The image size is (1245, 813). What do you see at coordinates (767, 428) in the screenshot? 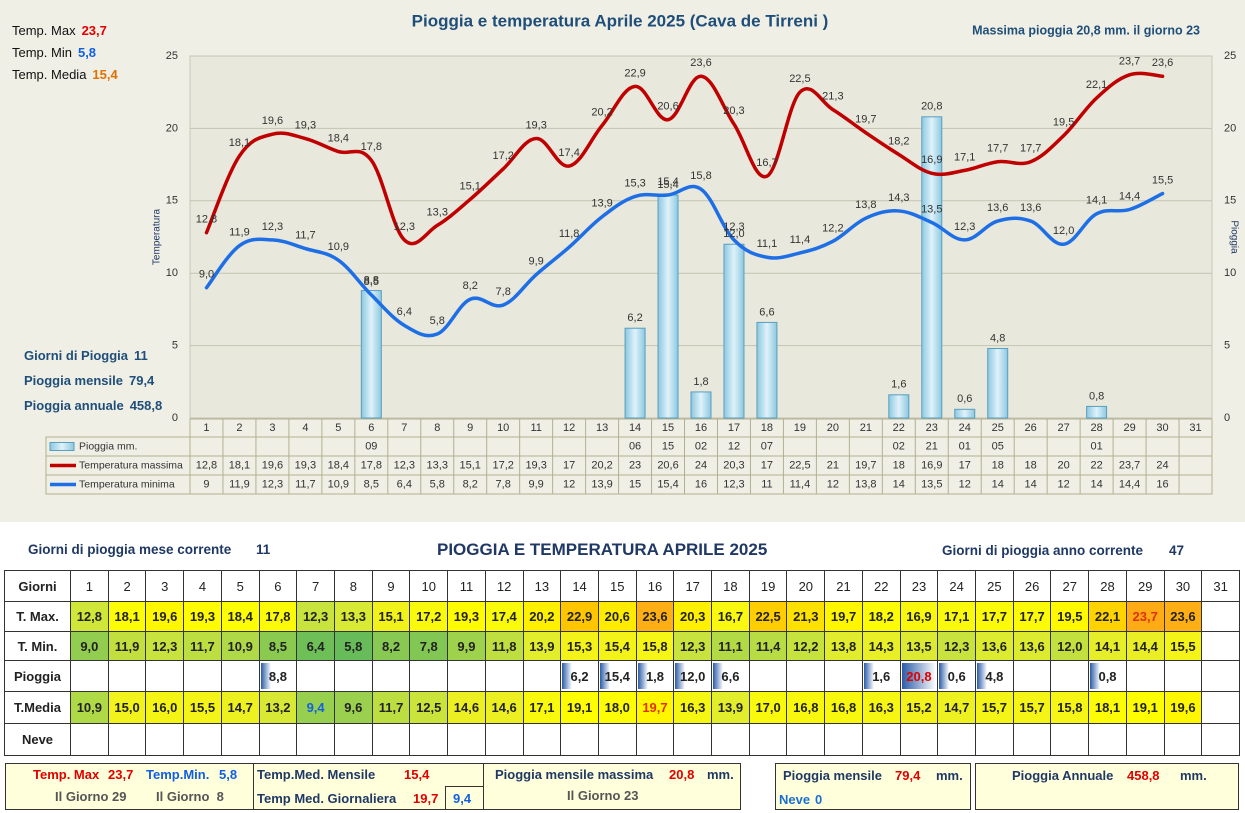
I see `x-tick-label: 18` at bounding box center [767, 428].